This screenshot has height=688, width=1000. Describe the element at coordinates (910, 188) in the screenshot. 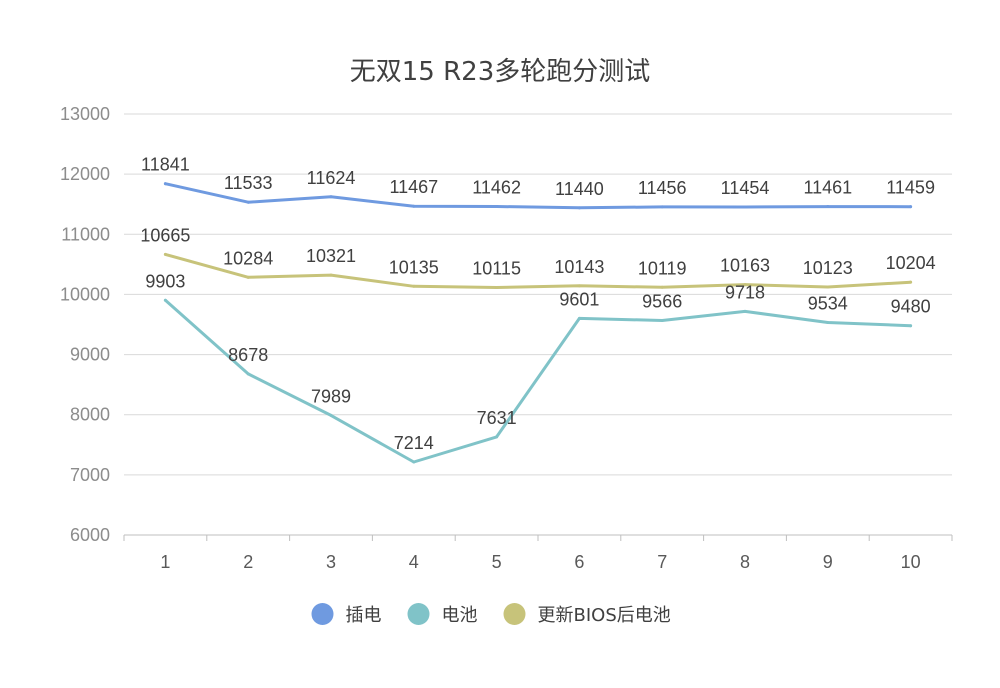

I see `data-label: 11459` at that location.